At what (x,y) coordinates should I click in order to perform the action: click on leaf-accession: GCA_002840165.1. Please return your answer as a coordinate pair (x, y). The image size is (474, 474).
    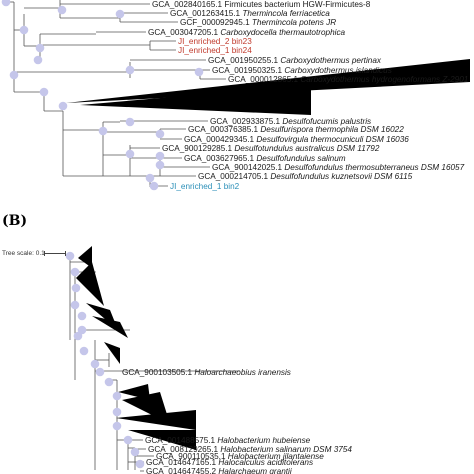
    Looking at the image, I should click on (188, 4).